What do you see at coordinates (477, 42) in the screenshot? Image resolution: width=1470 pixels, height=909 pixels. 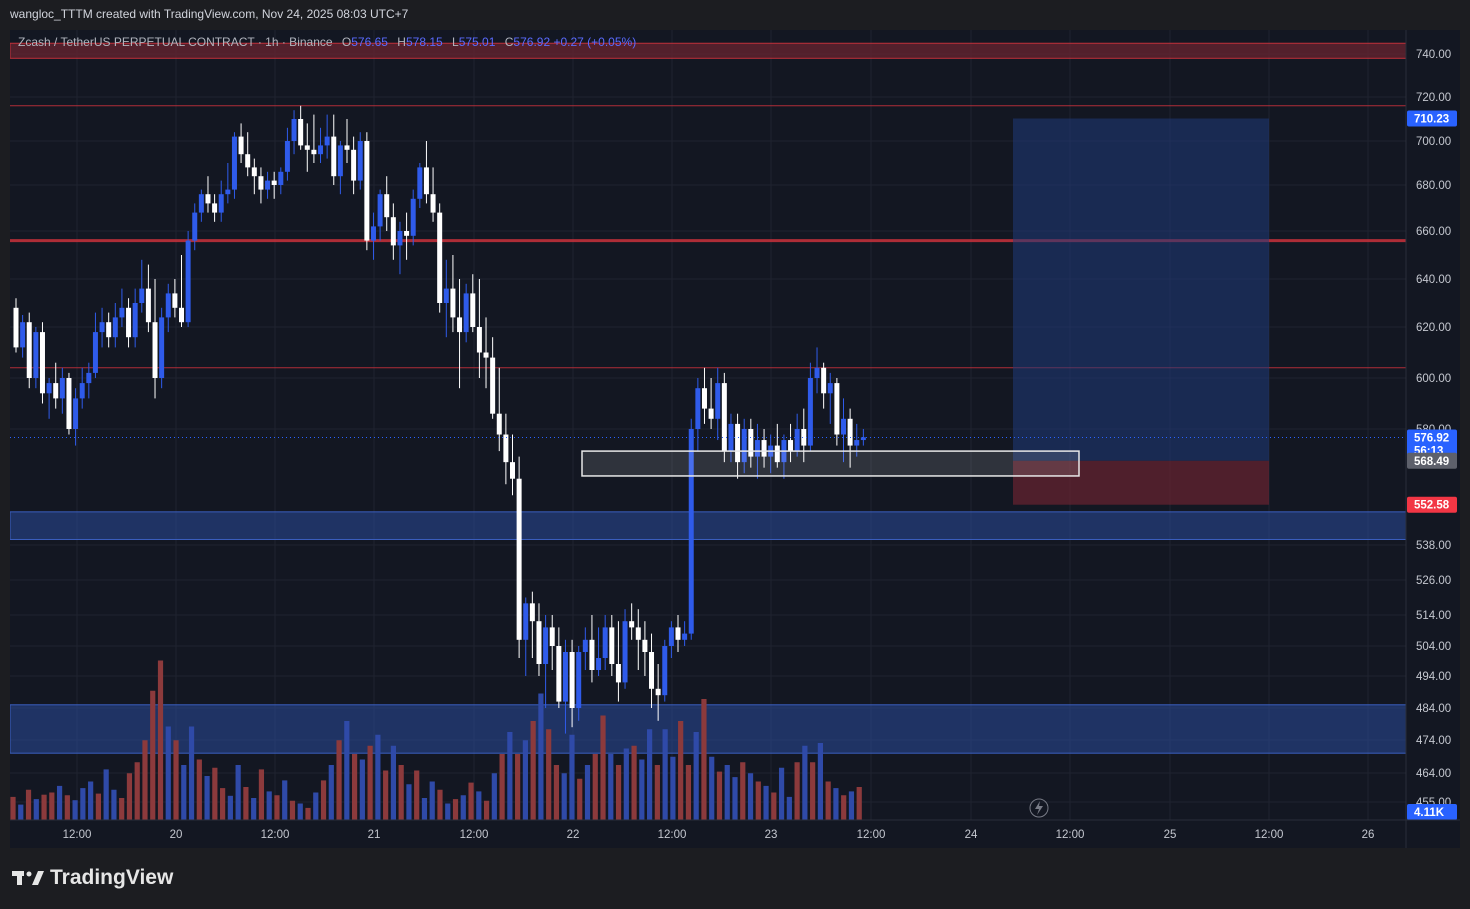 I see `low-value: 575.01` at bounding box center [477, 42].